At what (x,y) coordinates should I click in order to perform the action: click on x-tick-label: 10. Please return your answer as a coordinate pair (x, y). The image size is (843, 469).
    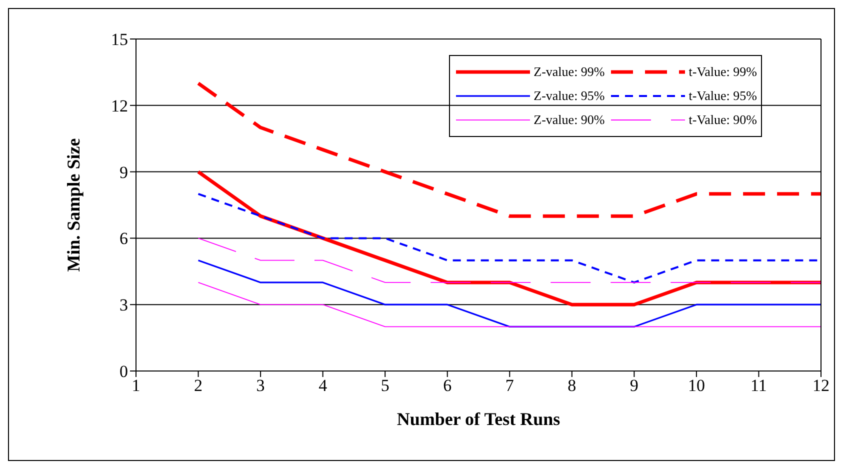
    Looking at the image, I should click on (696, 386).